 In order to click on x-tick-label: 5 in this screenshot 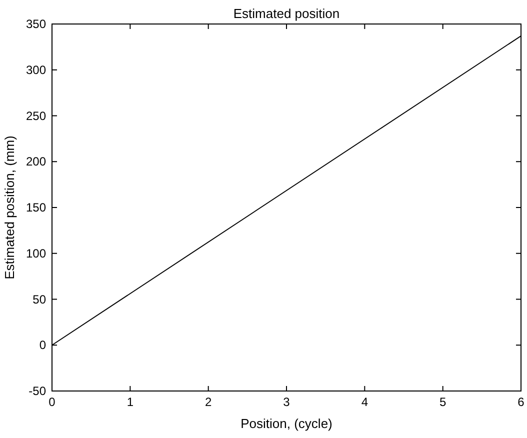, I will do `click(442, 402)`.